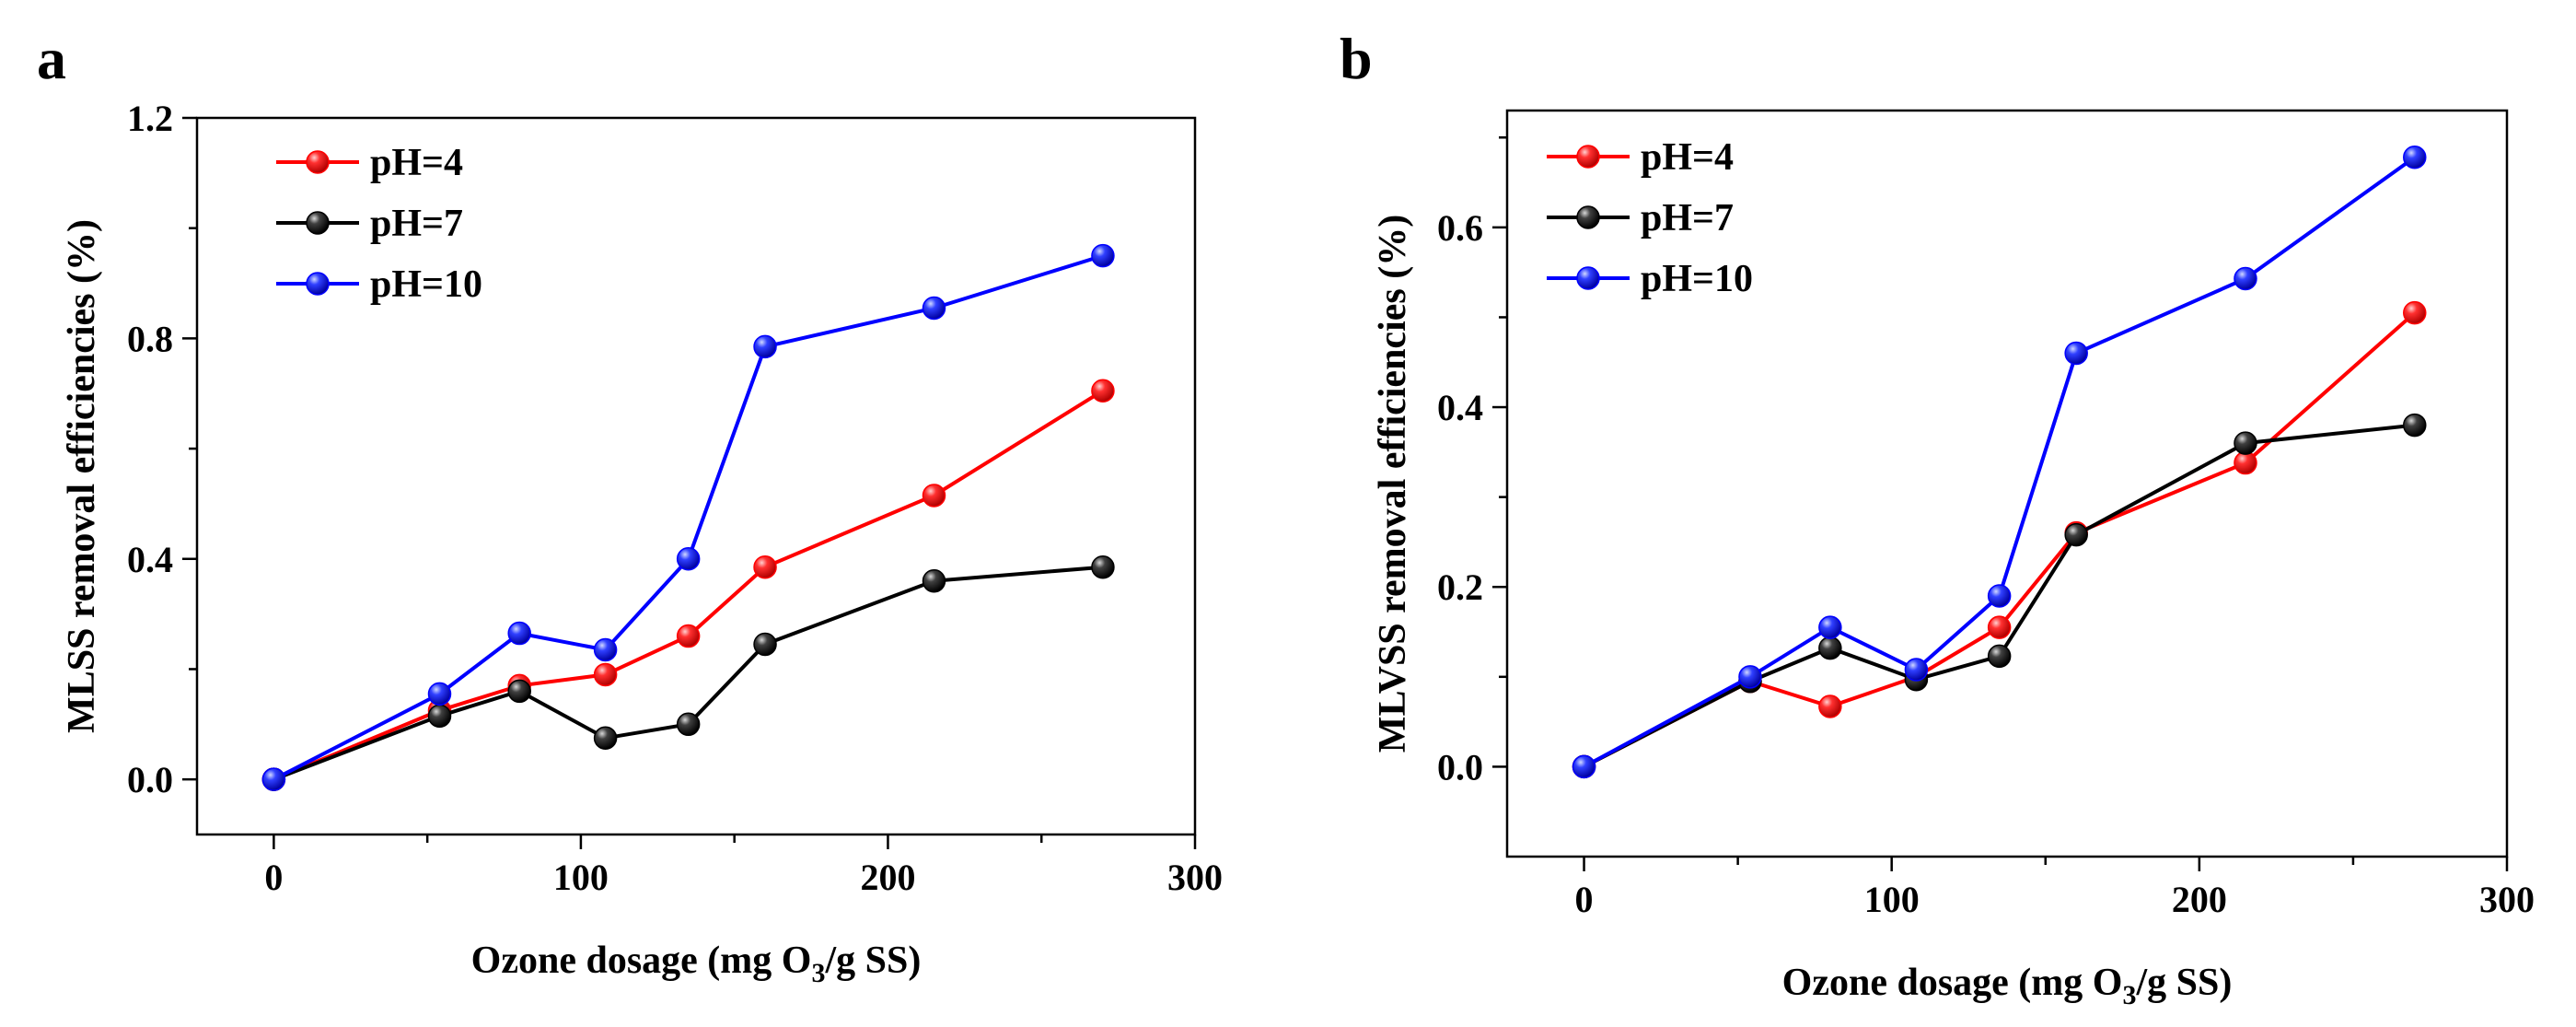 Image resolution: width=2576 pixels, height=1027 pixels. Describe the element at coordinates (2007, 986) in the screenshot. I see `x-axis-label-b: Ozone dosage (mg O3/g SS)` at that location.